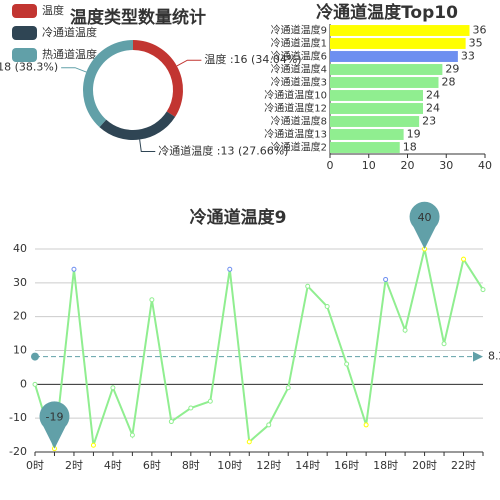 The width and height of the screenshot is (500, 500). Describe the element at coordinates (410, 147) in the screenshot. I see `value-label: 18` at that location.